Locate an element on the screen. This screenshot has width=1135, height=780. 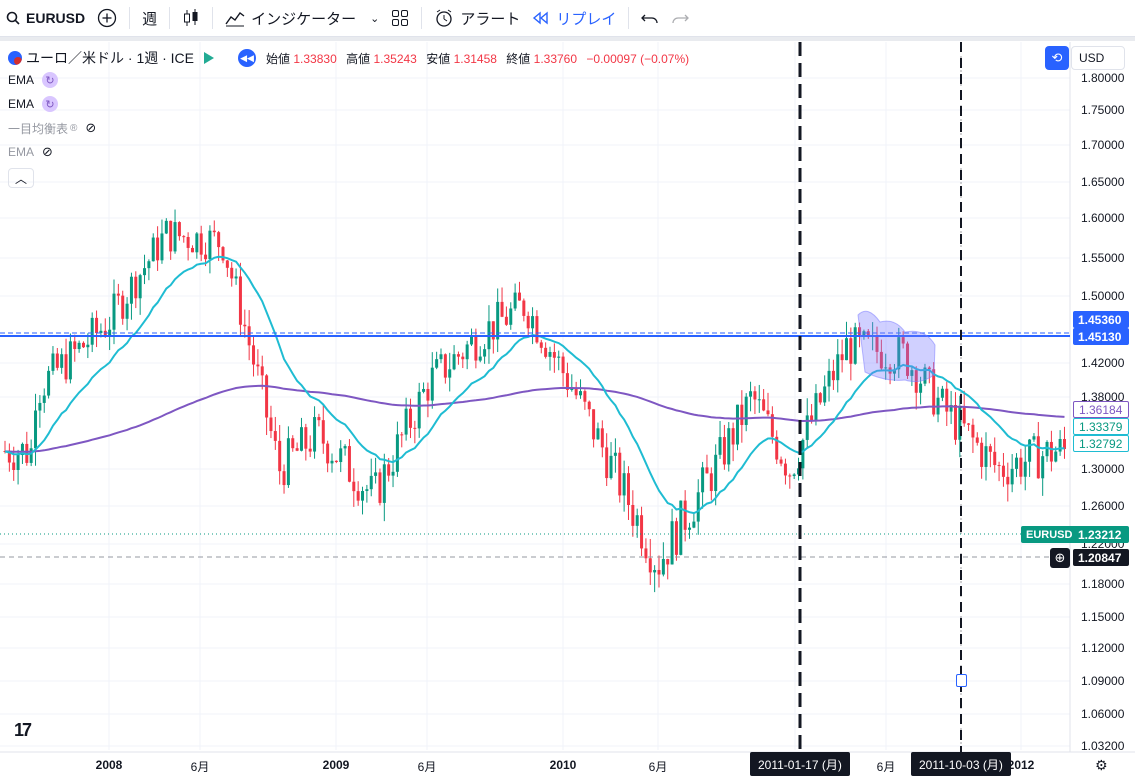
add-alert-plus-icon: ⊕ is located at coordinates (1060, 558).